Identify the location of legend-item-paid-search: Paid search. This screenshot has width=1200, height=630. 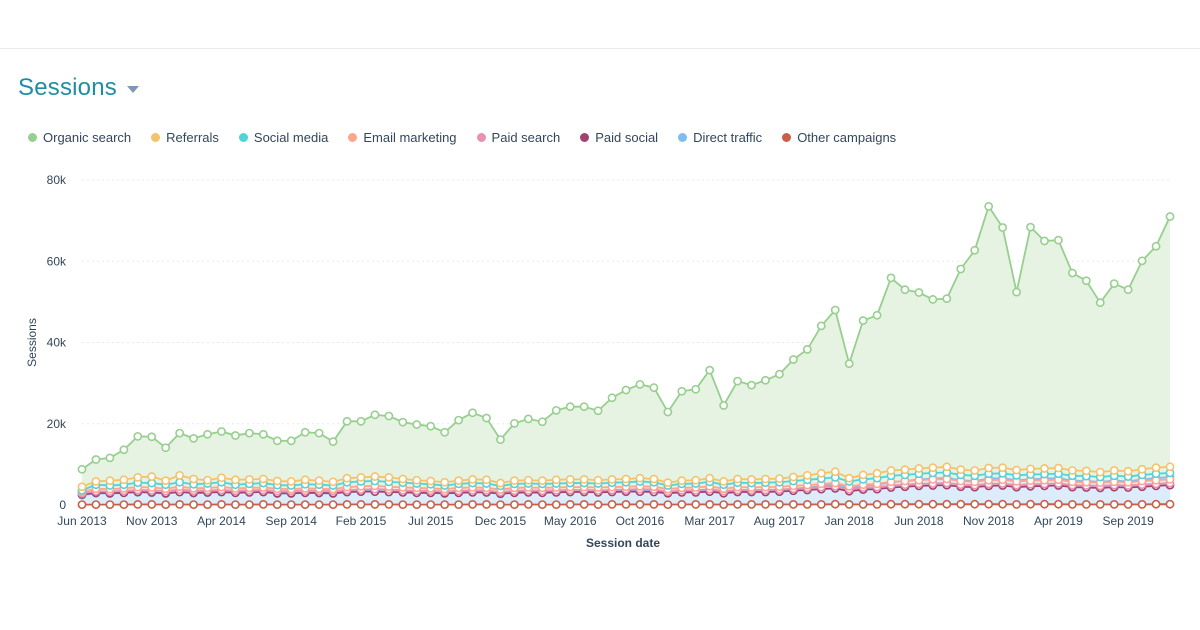
(518, 137).